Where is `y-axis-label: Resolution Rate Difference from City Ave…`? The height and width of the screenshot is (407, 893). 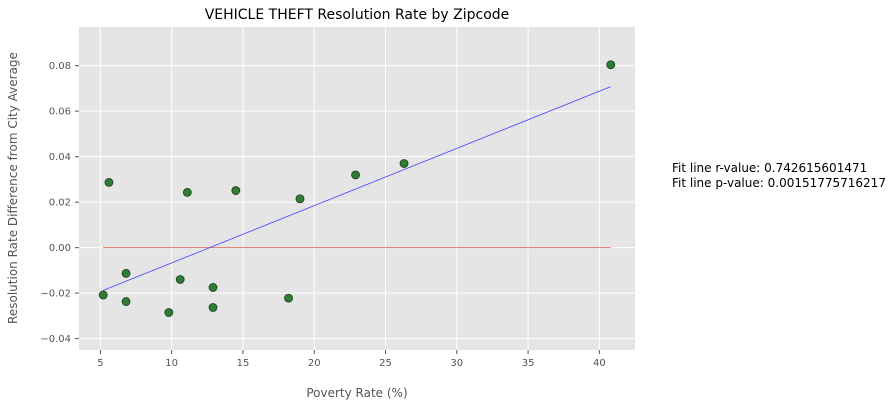 y-axis-label: Resolution Rate Difference from City Ave… is located at coordinates (13, 188).